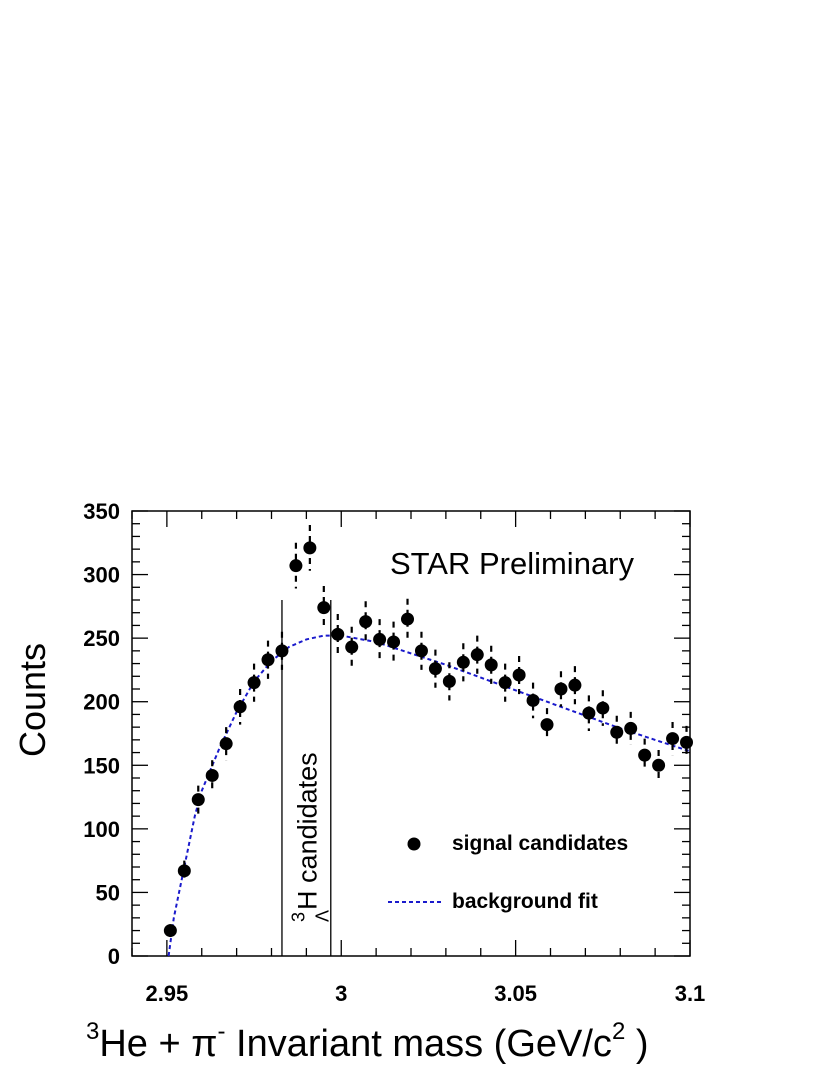 The height and width of the screenshot is (1075, 830). I want to click on x-axis-title-part3: ), so click(636, 1044).